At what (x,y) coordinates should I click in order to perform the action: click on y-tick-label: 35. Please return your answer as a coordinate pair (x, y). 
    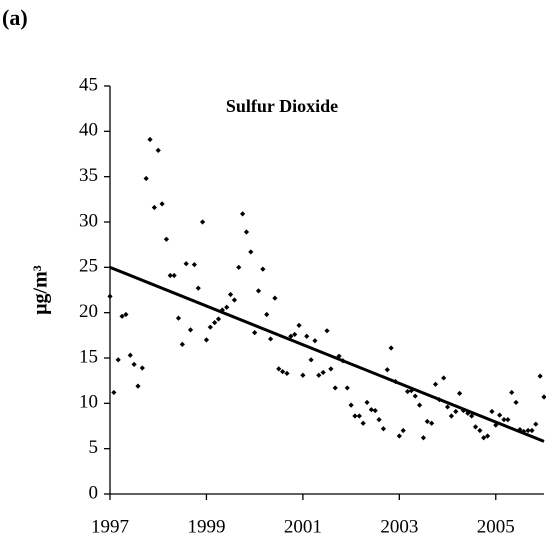
    Looking at the image, I should click on (88, 175).